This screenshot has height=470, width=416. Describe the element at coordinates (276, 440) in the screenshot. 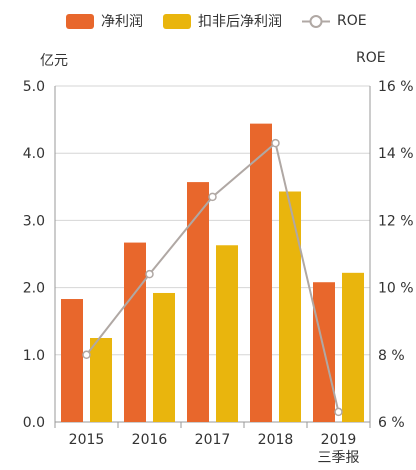

I see `category-label: 2018` at that location.